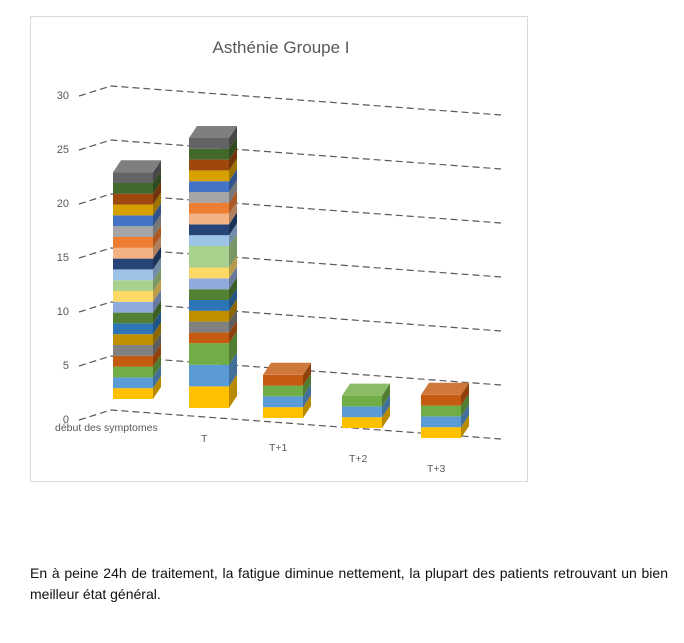 The image size is (684, 643). I want to click on y-tick-label: 10, so click(63, 312).